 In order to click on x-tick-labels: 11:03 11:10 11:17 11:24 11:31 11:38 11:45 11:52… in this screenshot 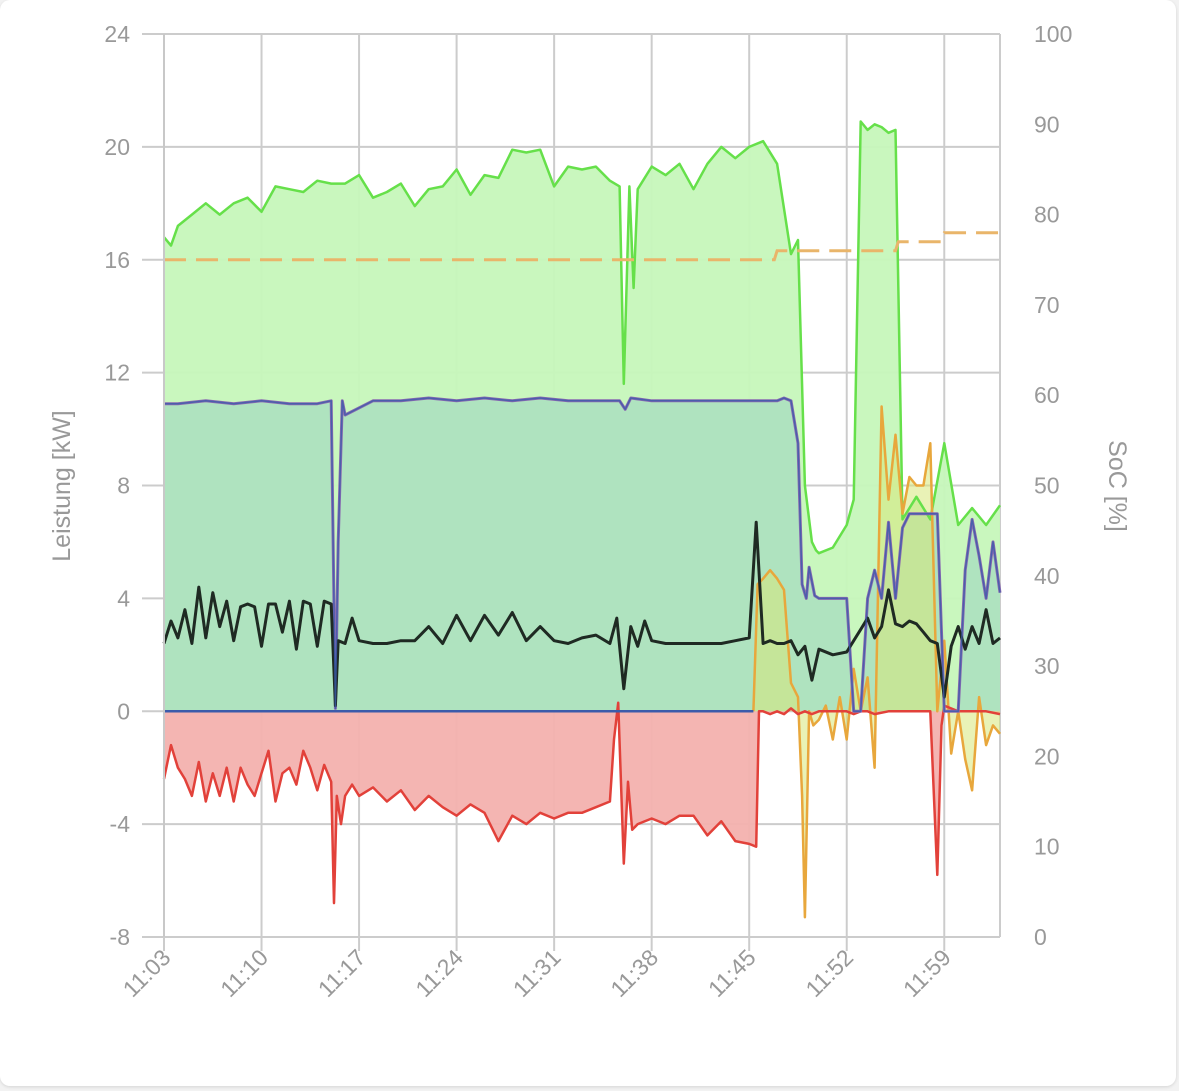, I will do `click(537, 973)`.